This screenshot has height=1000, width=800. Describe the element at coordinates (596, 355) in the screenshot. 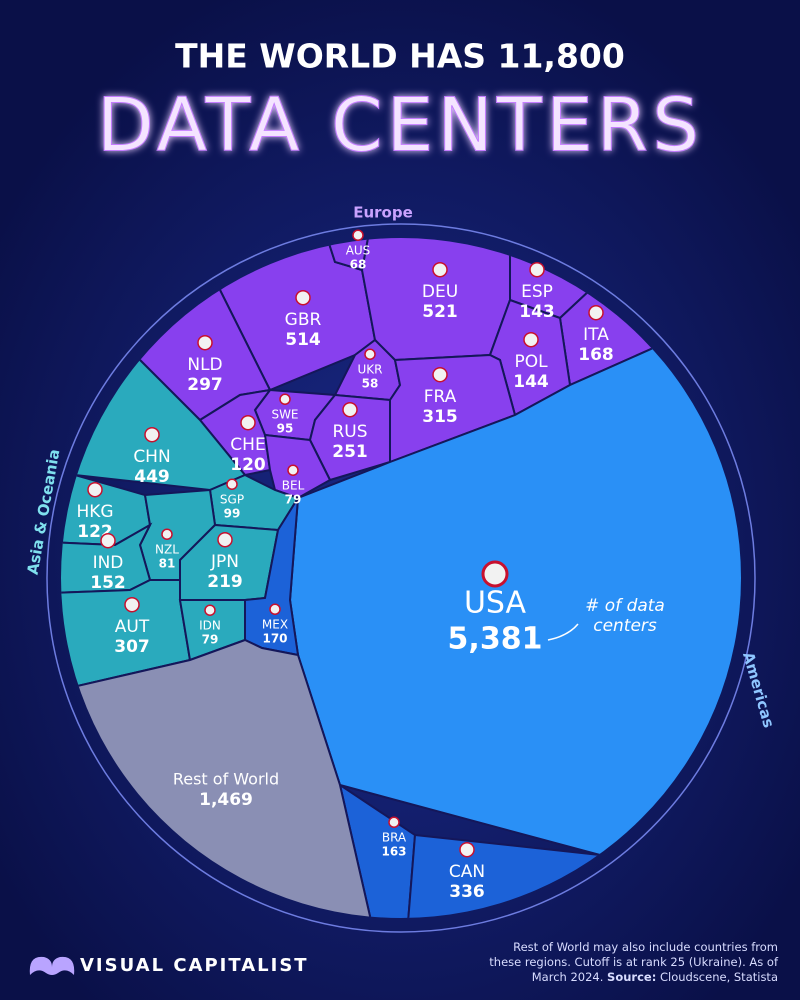

I see `value-label: 168` at that location.